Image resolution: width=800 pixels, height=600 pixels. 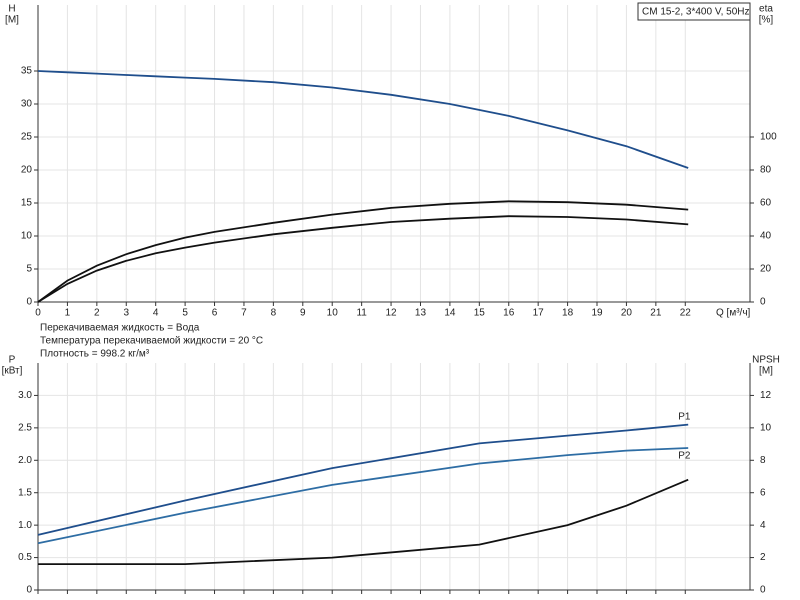 What do you see at coordinates (766, 9) in the screenshot?
I see `y2-axis-label: eta` at bounding box center [766, 9].